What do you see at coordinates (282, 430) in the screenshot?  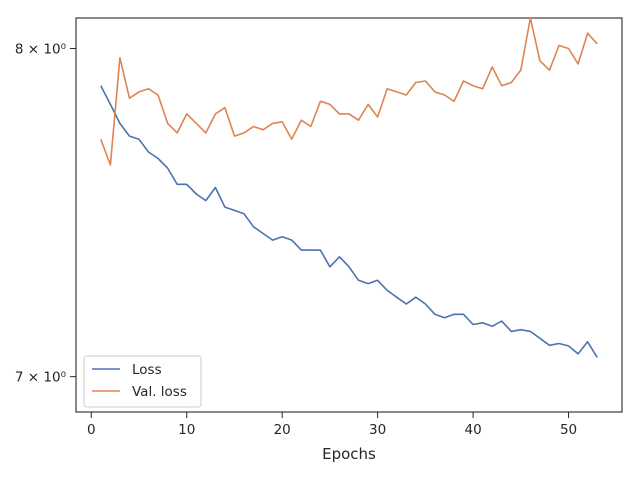 I see `x-tick-label: 20` at bounding box center [282, 430].